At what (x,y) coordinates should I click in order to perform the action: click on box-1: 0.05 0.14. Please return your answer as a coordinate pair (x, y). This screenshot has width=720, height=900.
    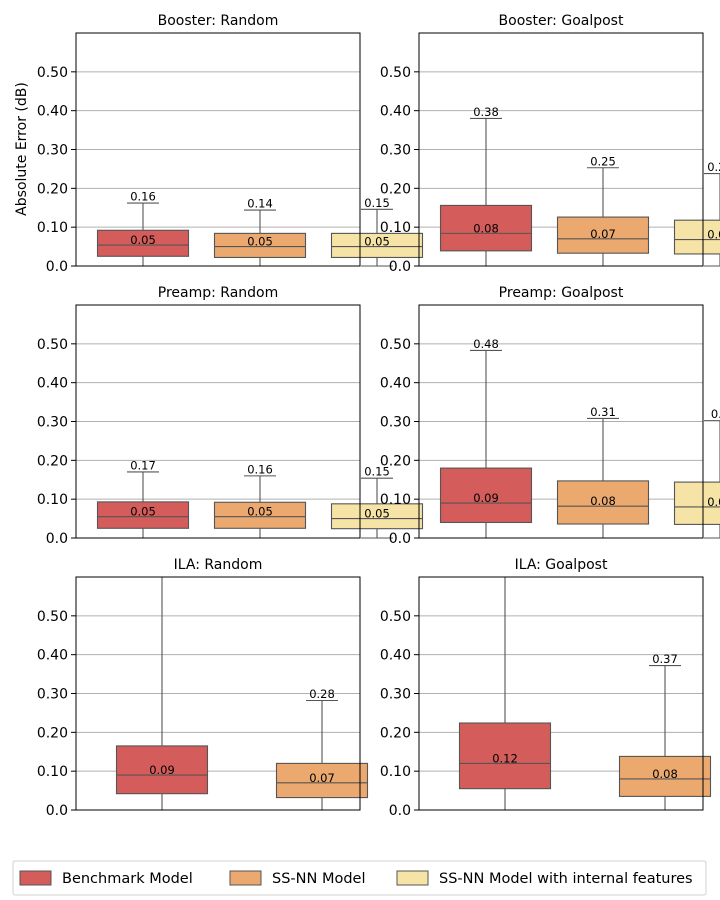
    Looking at the image, I should click on (260, 232).